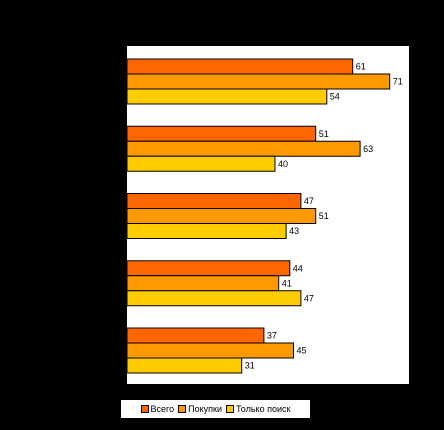 This screenshot has height=430, width=444. What do you see at coordinates (272, 336) in the screenshot?
I see `value-label-vsego-5: 37` at bounding box center [272, 336].